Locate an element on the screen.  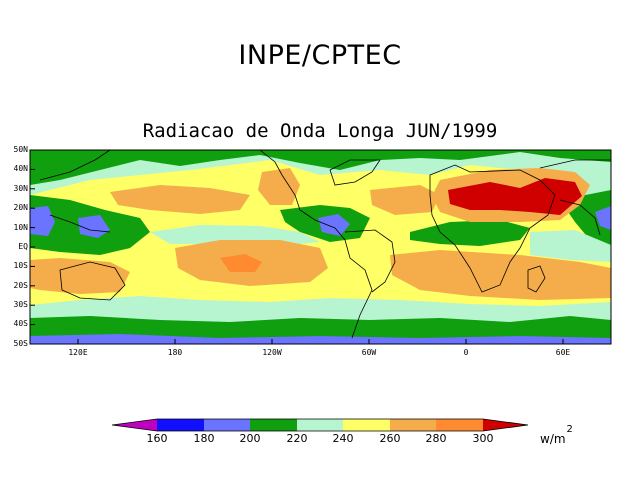
lon-label: 0 is located at coordinates (466, 352).